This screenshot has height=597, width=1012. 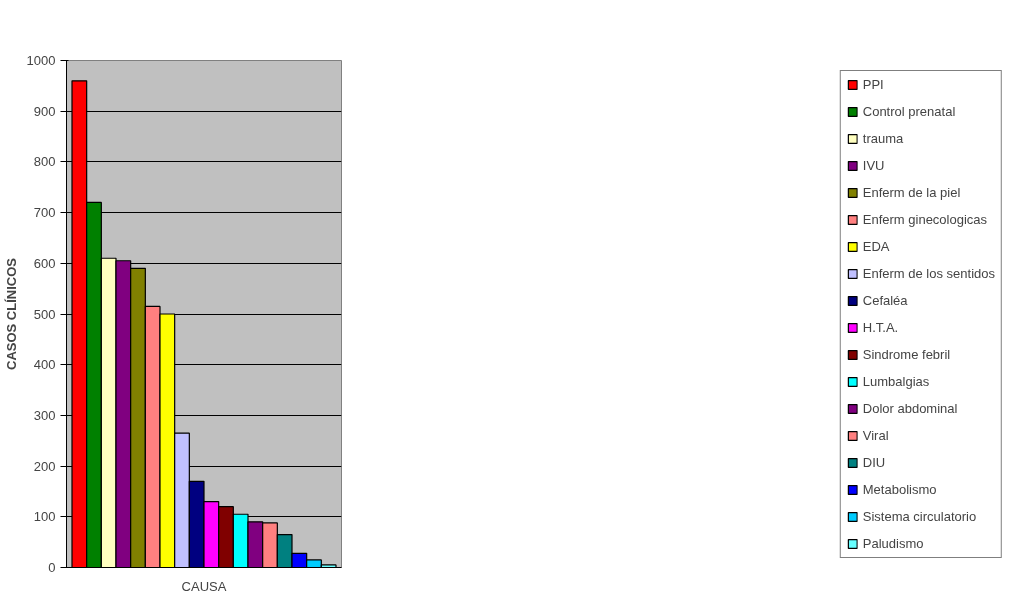 What do you see at coordinates (44, 111) in the screenshot?
I see `y-tick-label: 900` at bounding box center [44, 111].